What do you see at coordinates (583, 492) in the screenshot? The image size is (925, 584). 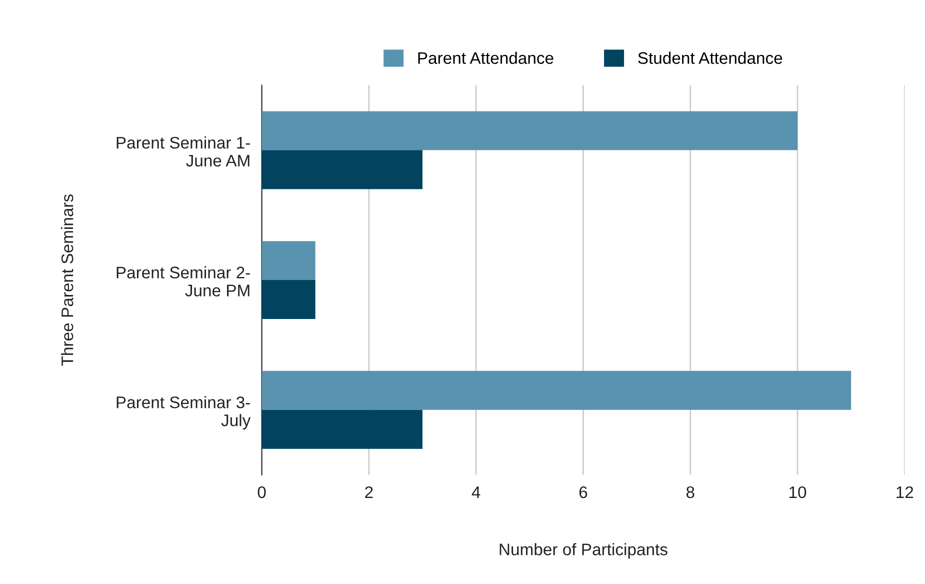 I see `x-tick-label: 6` at bounding box center [583, 492].